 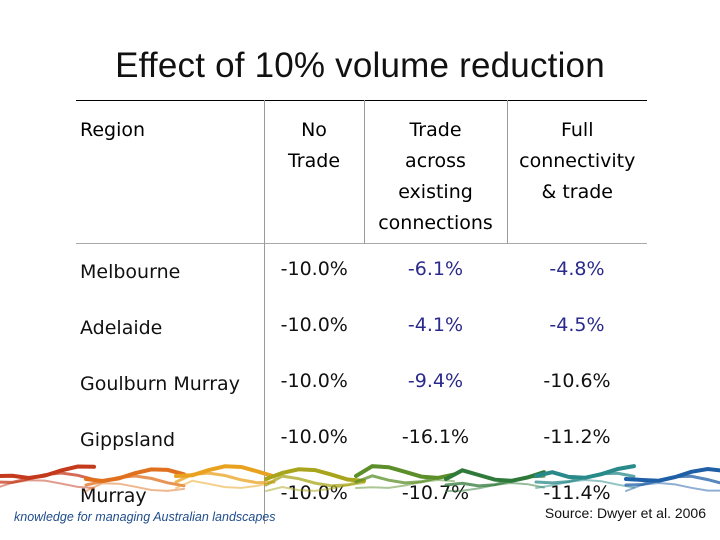 I want to click on table-row: Adelaide -10.0% -4.1% -4.5%, so click(x=361, y=328).